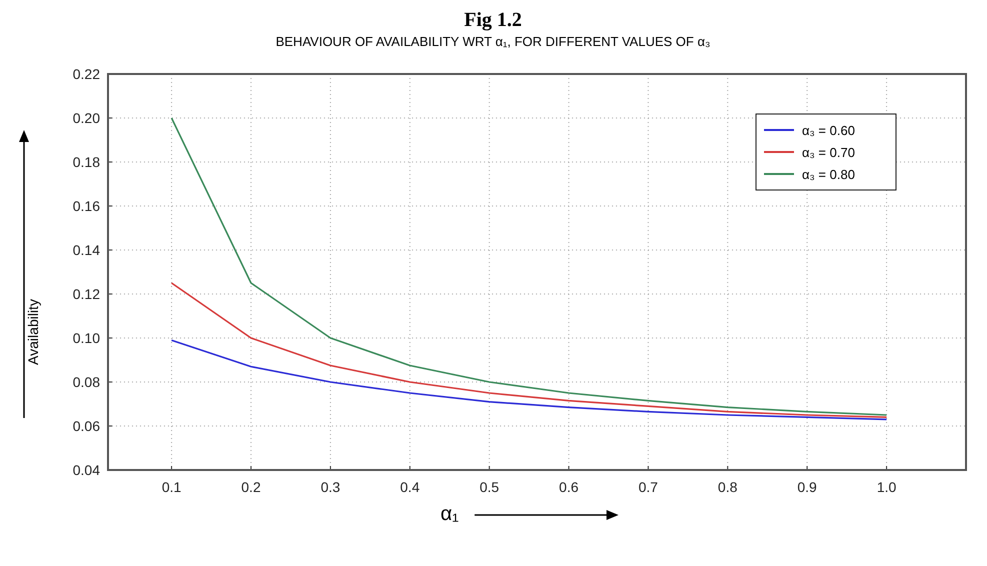 This screenshot has width=987, height=566. Describe the element at coordinates (251, 487) in the screenshot. I see `x-tick-label: 0.2` at that location.